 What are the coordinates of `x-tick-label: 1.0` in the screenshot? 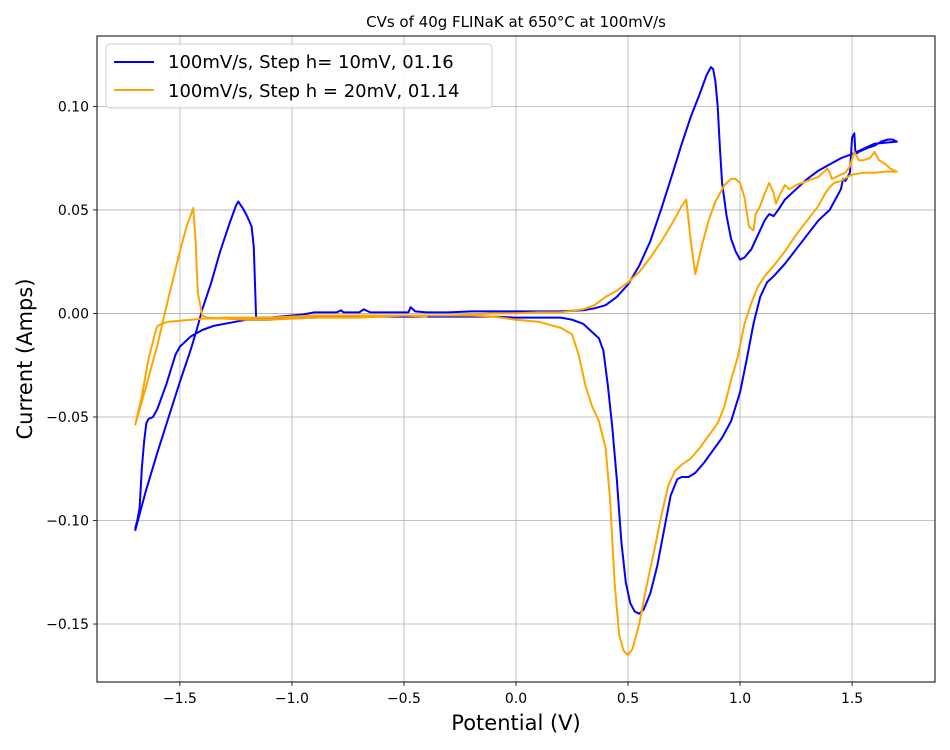 It's located at (740, 699).